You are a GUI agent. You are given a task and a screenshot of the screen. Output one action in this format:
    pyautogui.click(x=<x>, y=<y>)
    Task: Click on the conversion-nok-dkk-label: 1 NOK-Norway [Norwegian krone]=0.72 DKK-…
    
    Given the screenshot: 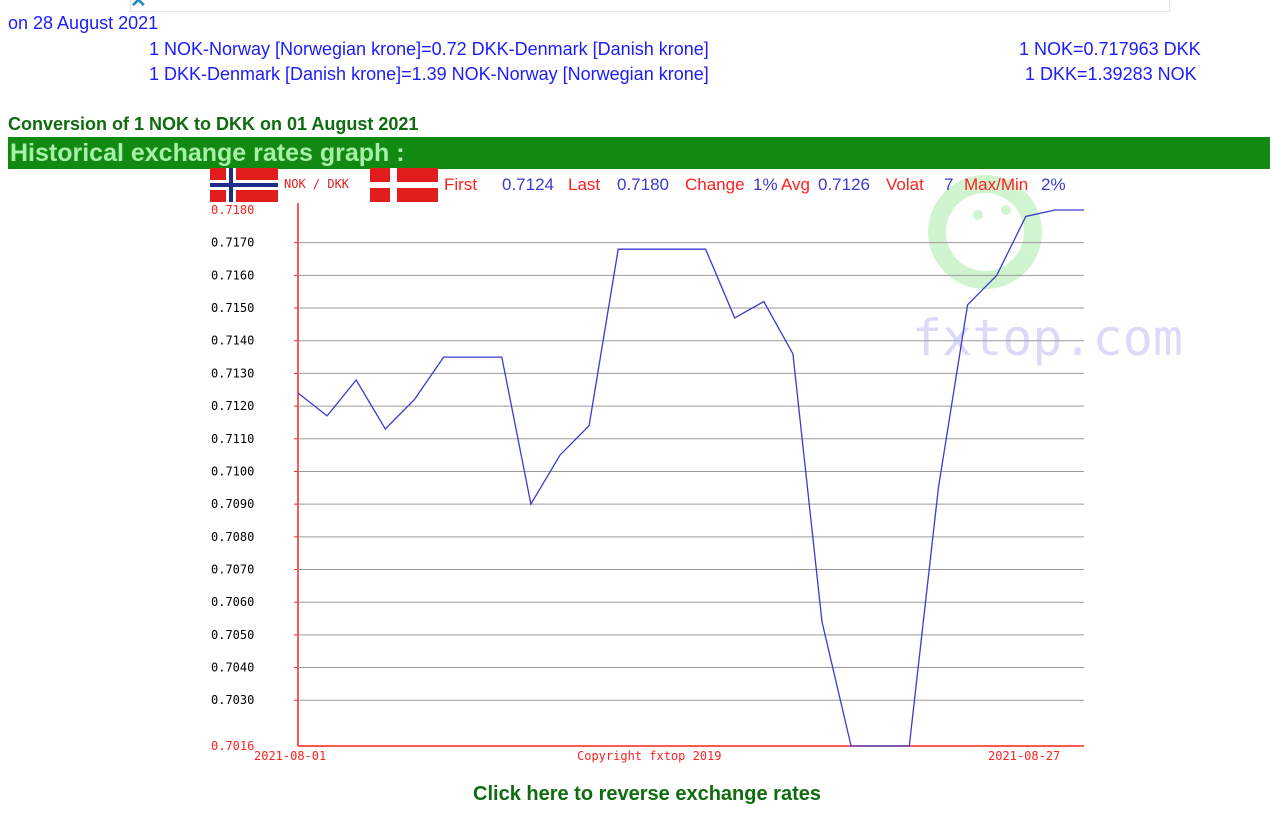 What is the action you would take?
    pyautogui.click(x=429, y=49)
    